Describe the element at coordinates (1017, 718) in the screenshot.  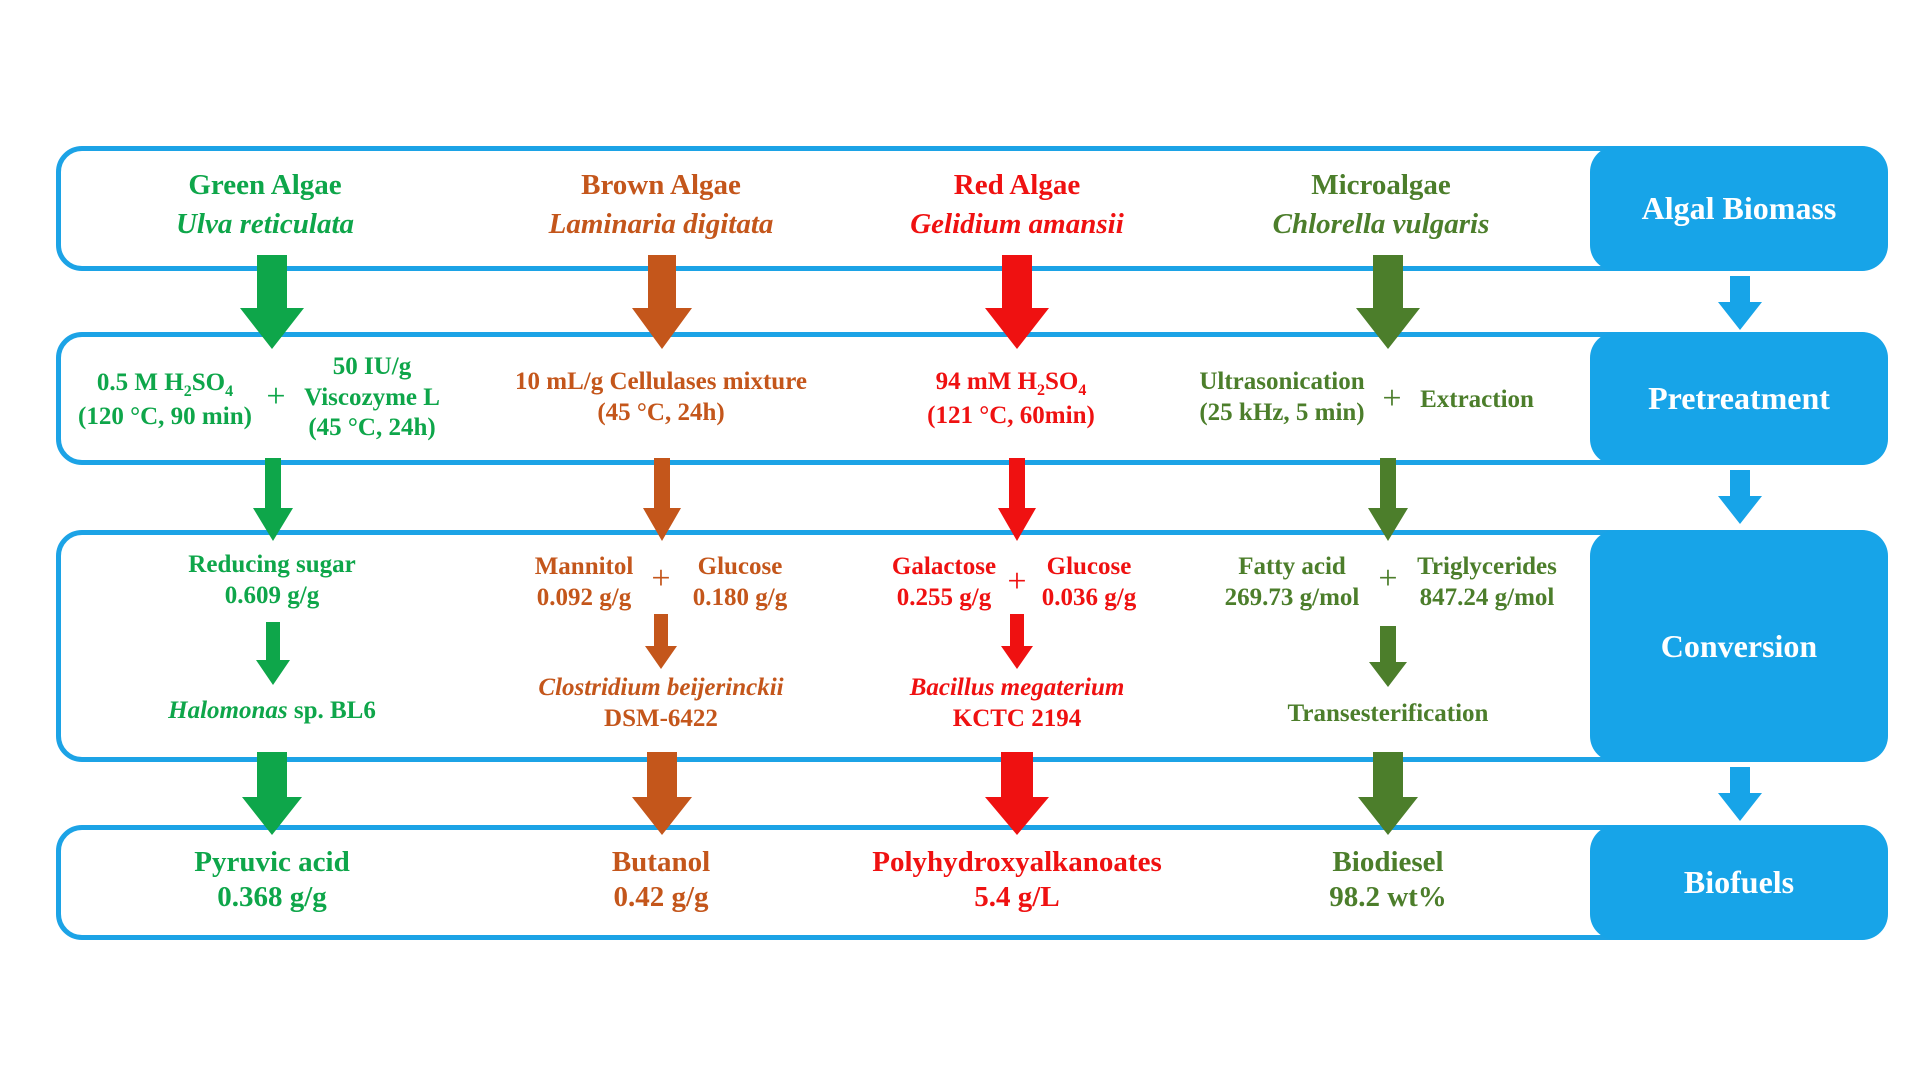
I see `organism-strain: KCTC 2194` at that location.